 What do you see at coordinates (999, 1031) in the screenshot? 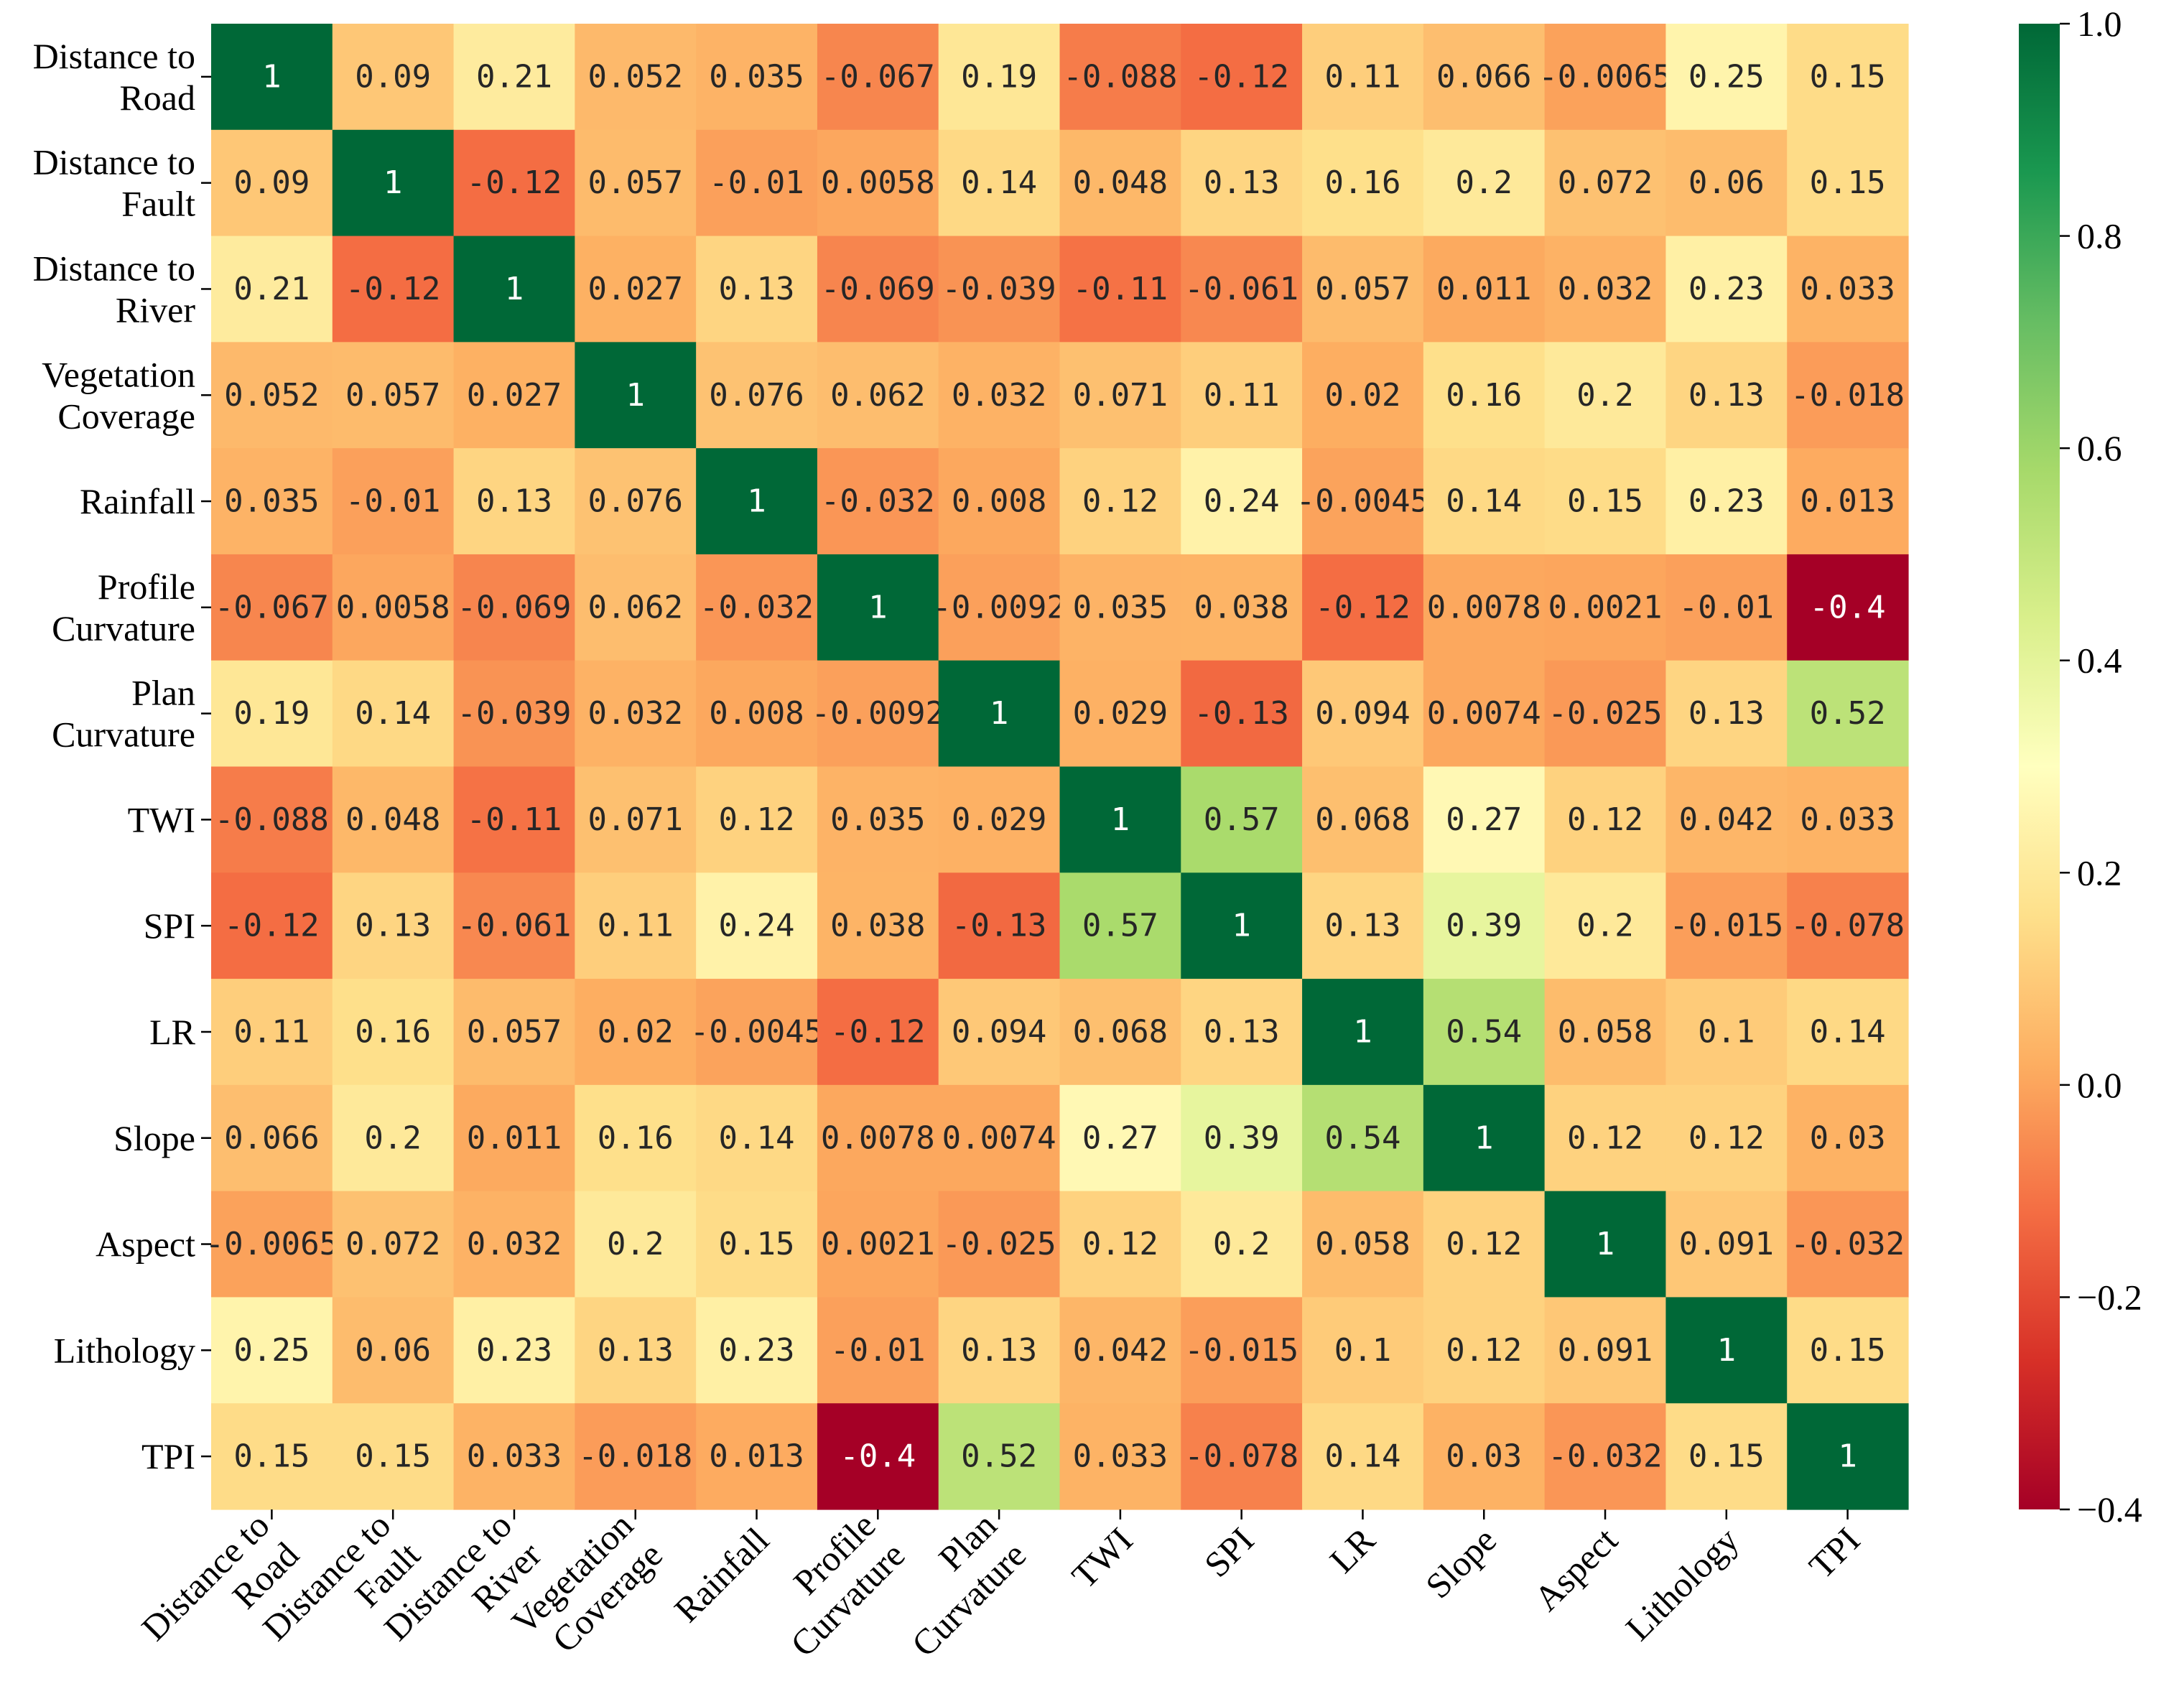
I see `cell-value-label: 0.094` at bounding box center [999, 1031].